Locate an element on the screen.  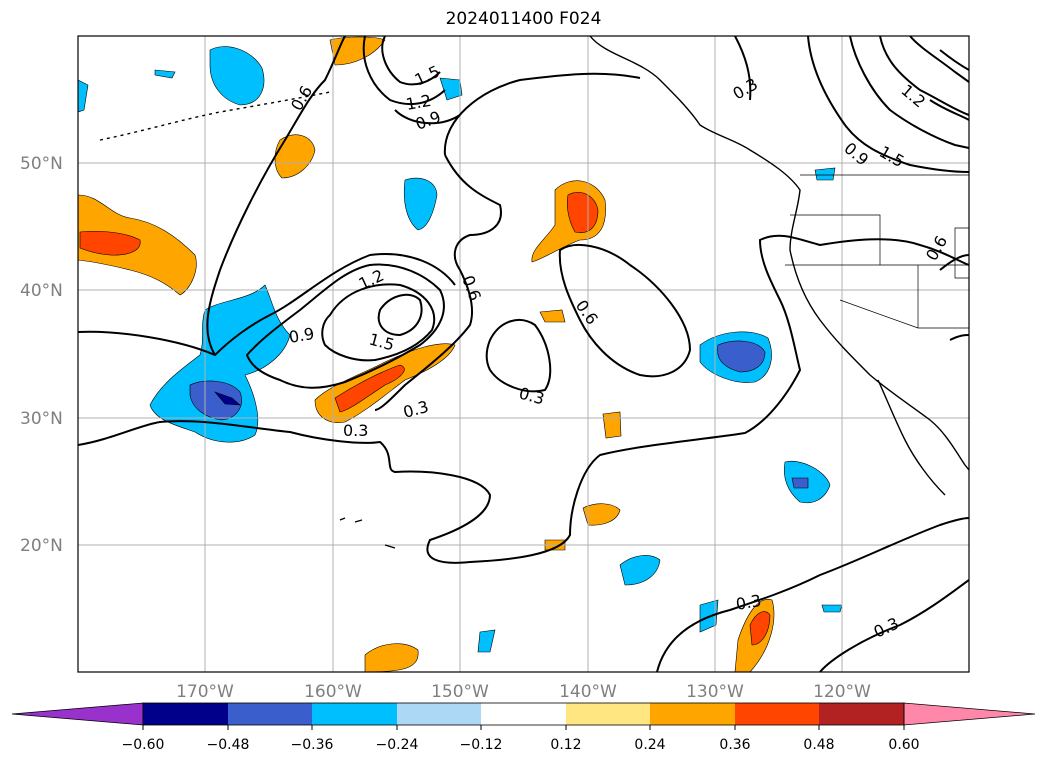
colorbar-tick-label: 0.36 is located at coordinates (734, 745).